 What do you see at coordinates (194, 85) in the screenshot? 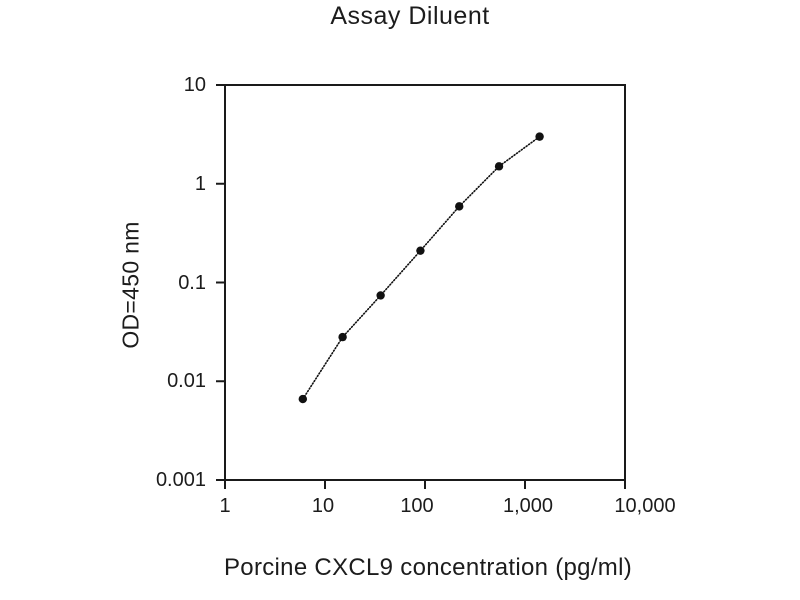
I see `y-tick-label: 10` at bounding box center [194, 85].